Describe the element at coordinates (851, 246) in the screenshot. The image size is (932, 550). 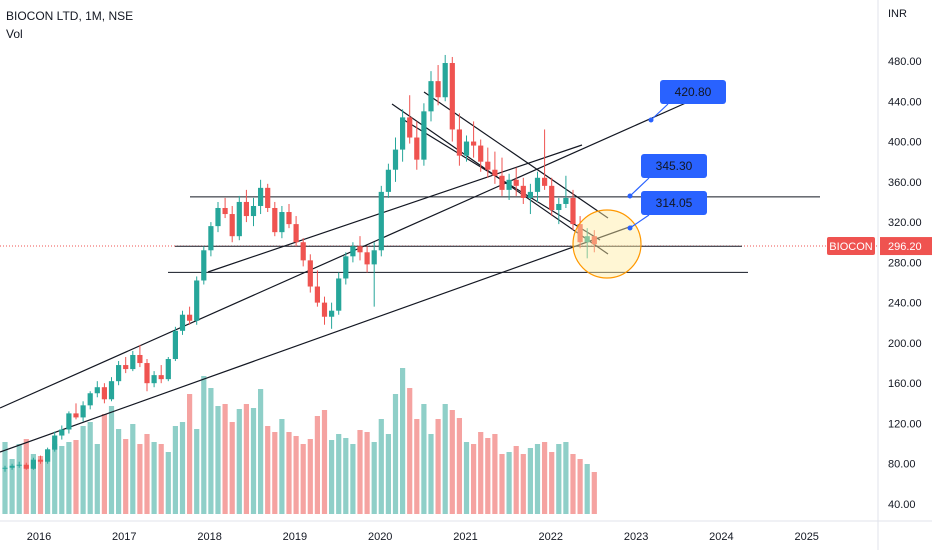
I see `symbol-tag` at that location.